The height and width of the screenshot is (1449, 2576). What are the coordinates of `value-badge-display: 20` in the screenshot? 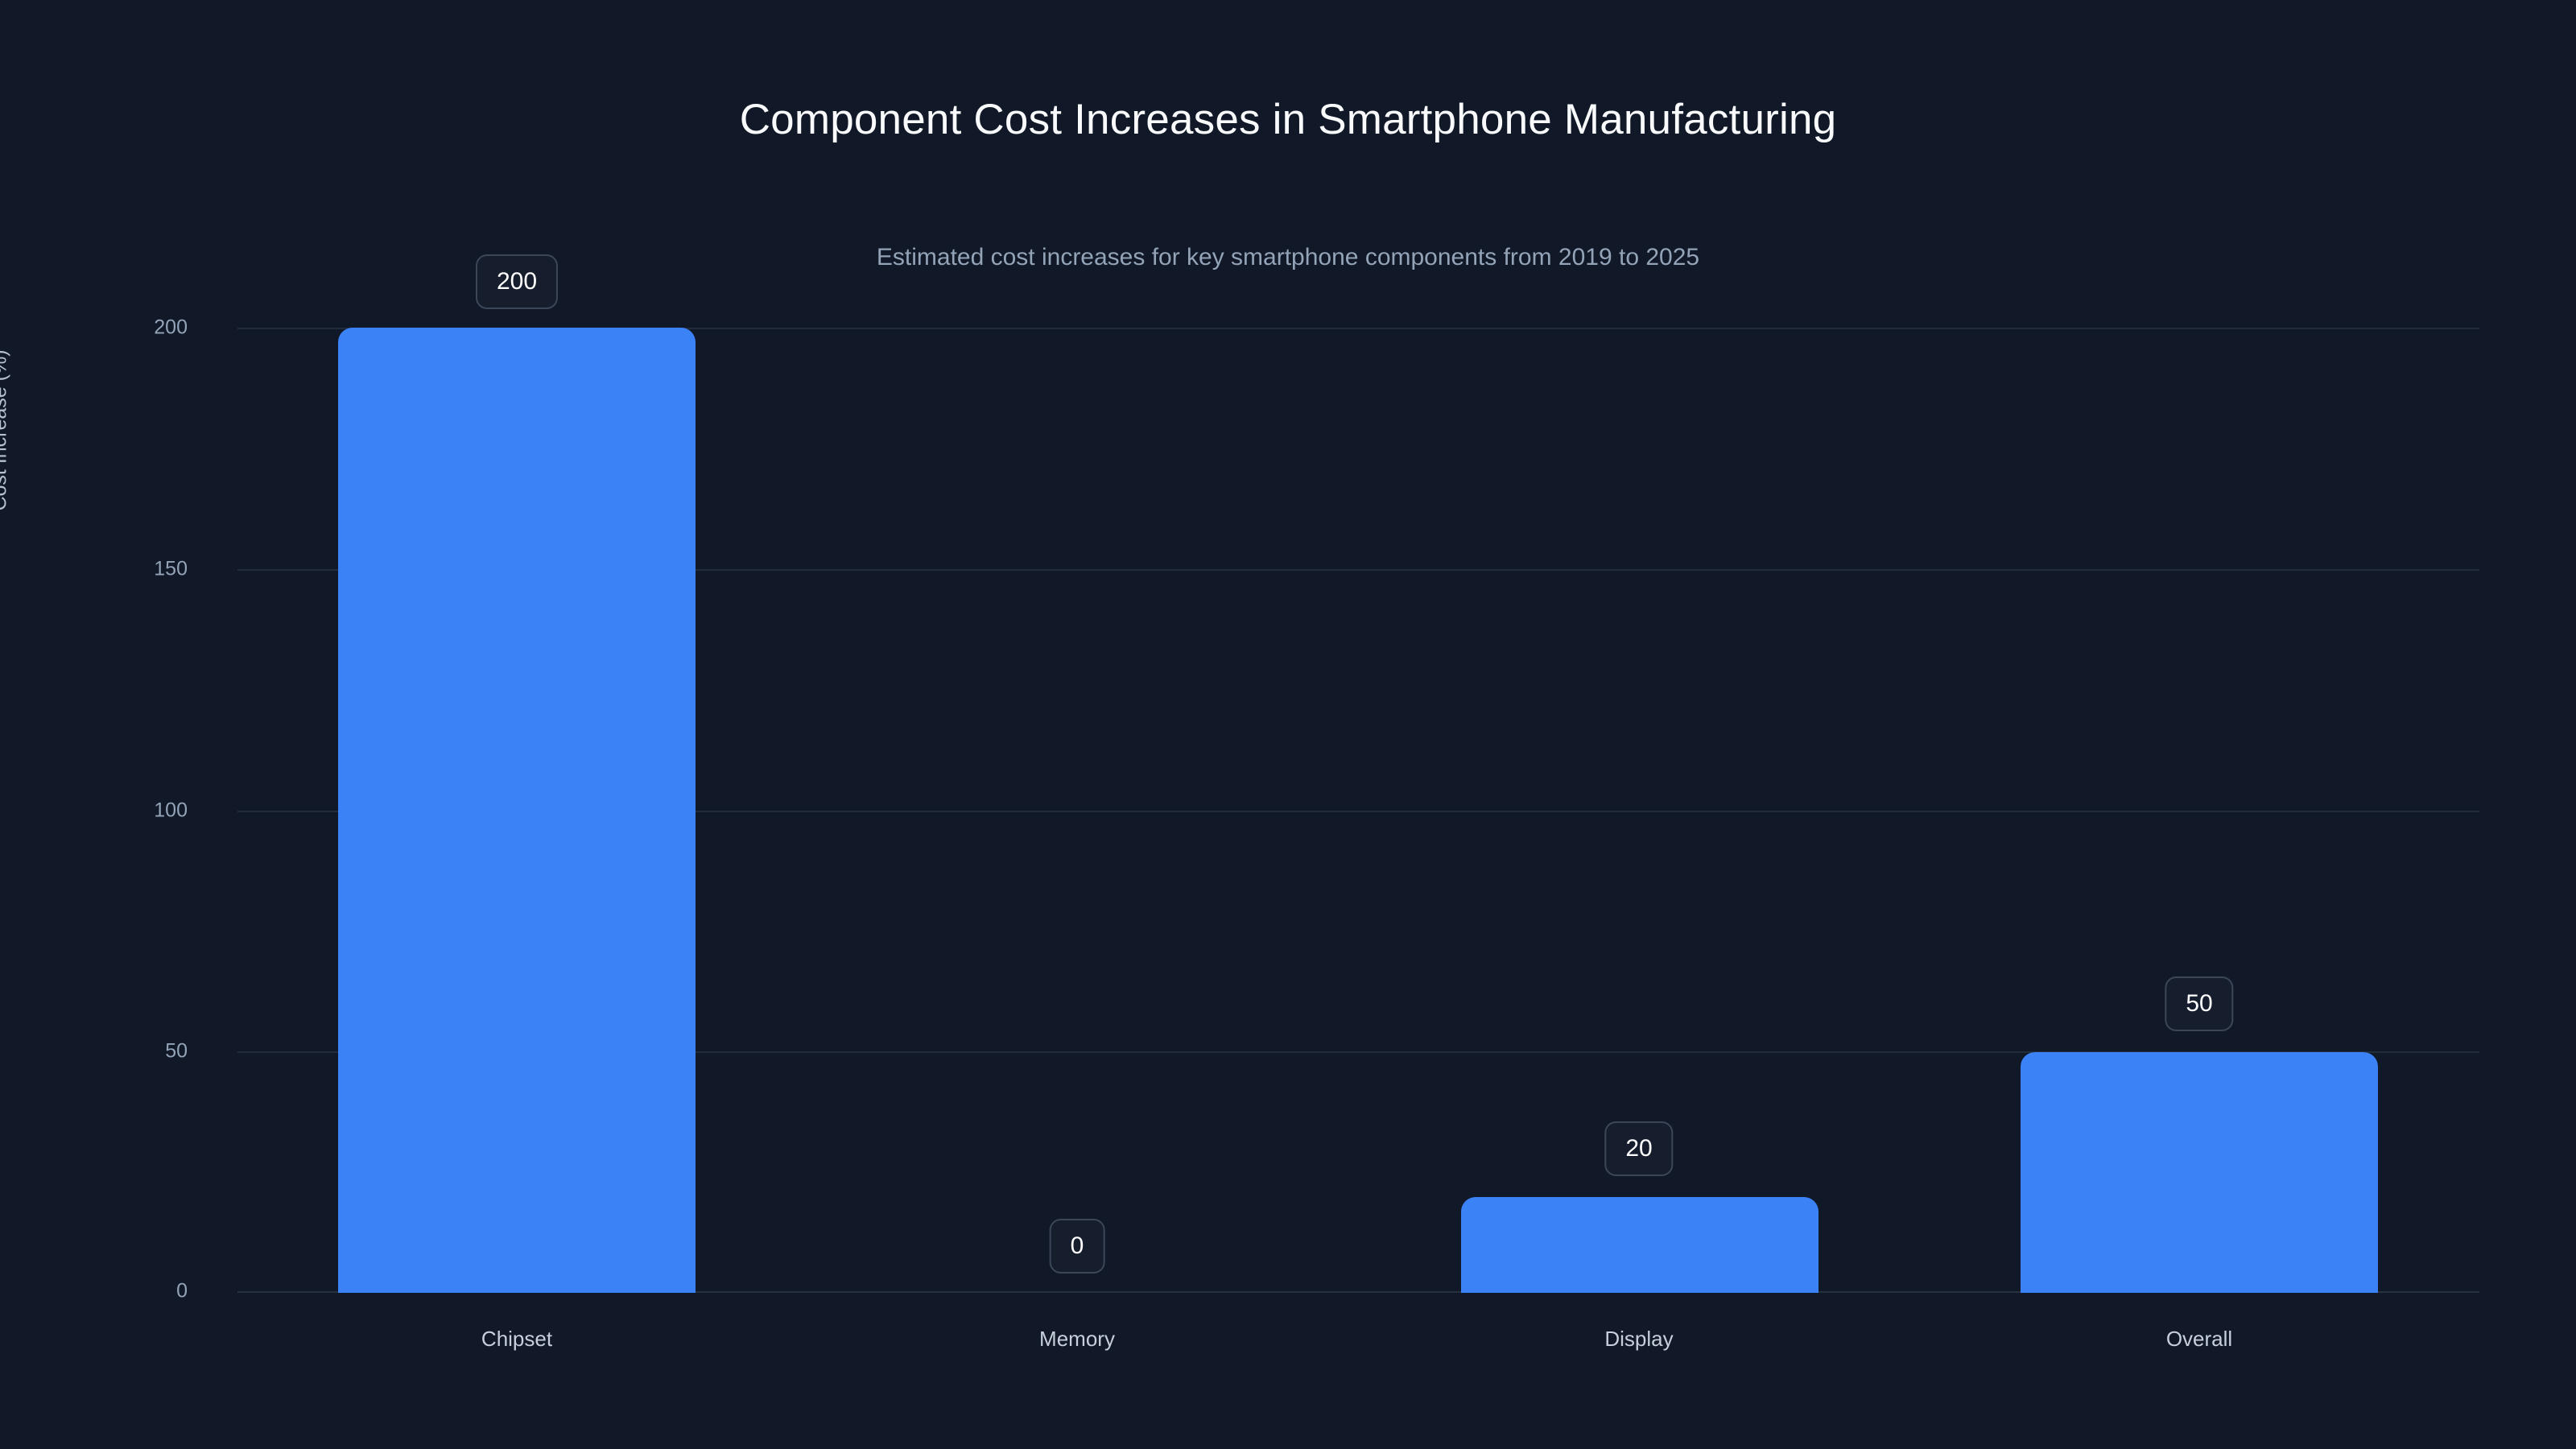 It's located at (1639, 1148).